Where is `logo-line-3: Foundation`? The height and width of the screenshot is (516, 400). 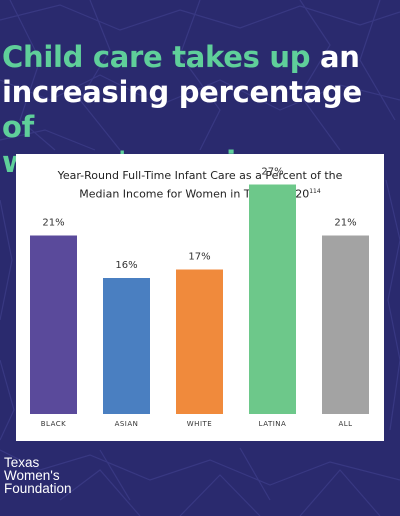 logo-line-3: Foundation is located at coordinates (38, 488).